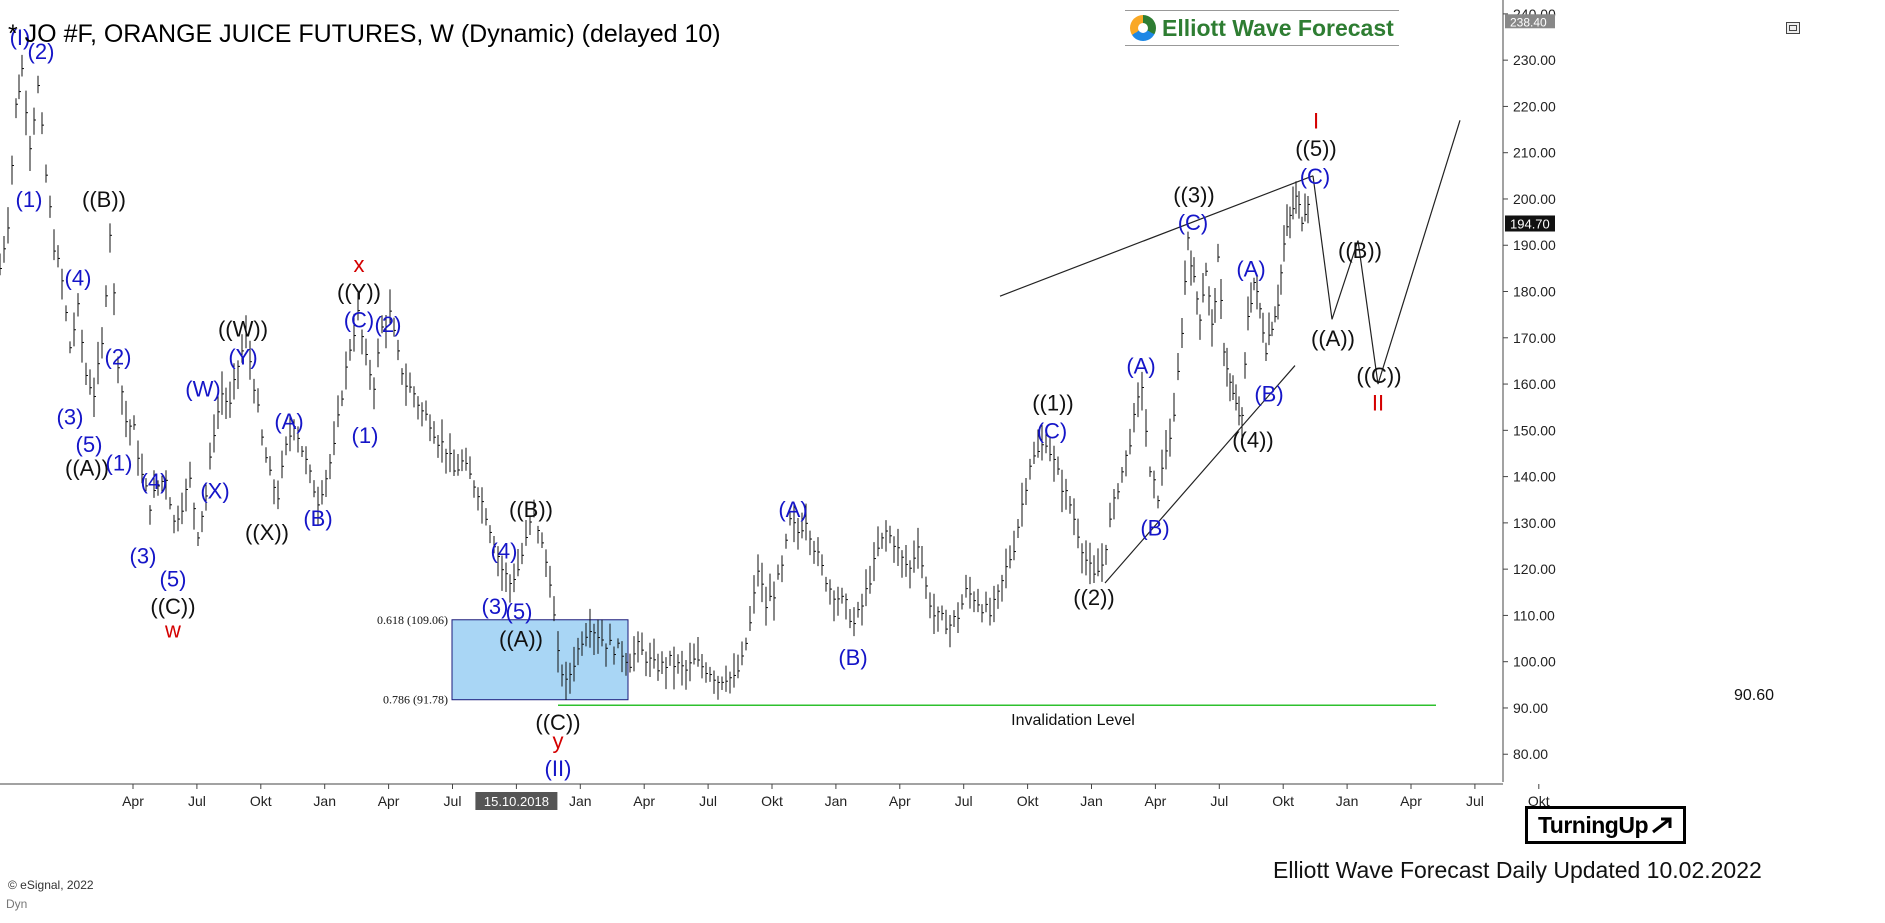  What do you see at coordinates (558, 768) in the screenshot?
I see `wave-label: (II)` at bounding box center [558, 768].